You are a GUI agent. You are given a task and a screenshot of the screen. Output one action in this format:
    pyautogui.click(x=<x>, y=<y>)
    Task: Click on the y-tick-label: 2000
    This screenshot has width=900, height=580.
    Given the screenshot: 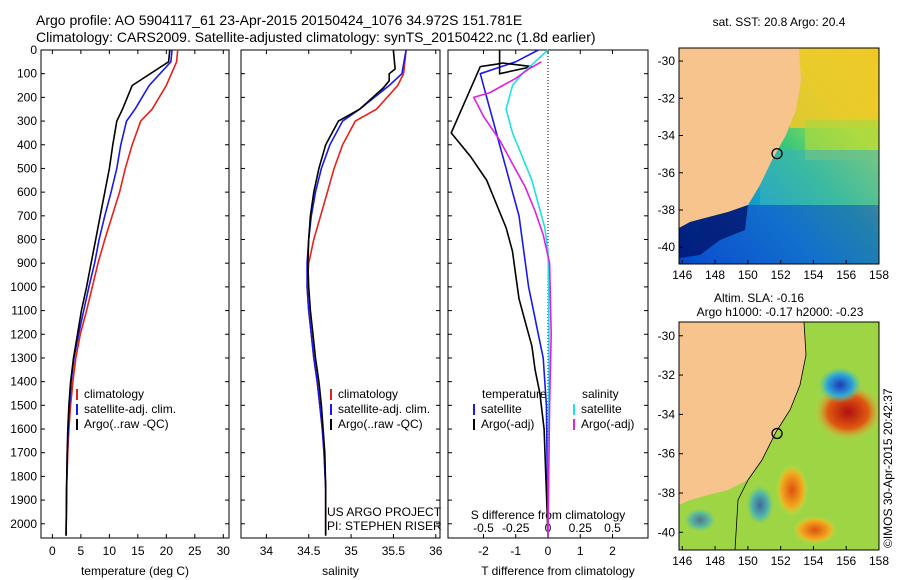 What is the action you would take?
    pyautogui.click(x=23, y=524)
    